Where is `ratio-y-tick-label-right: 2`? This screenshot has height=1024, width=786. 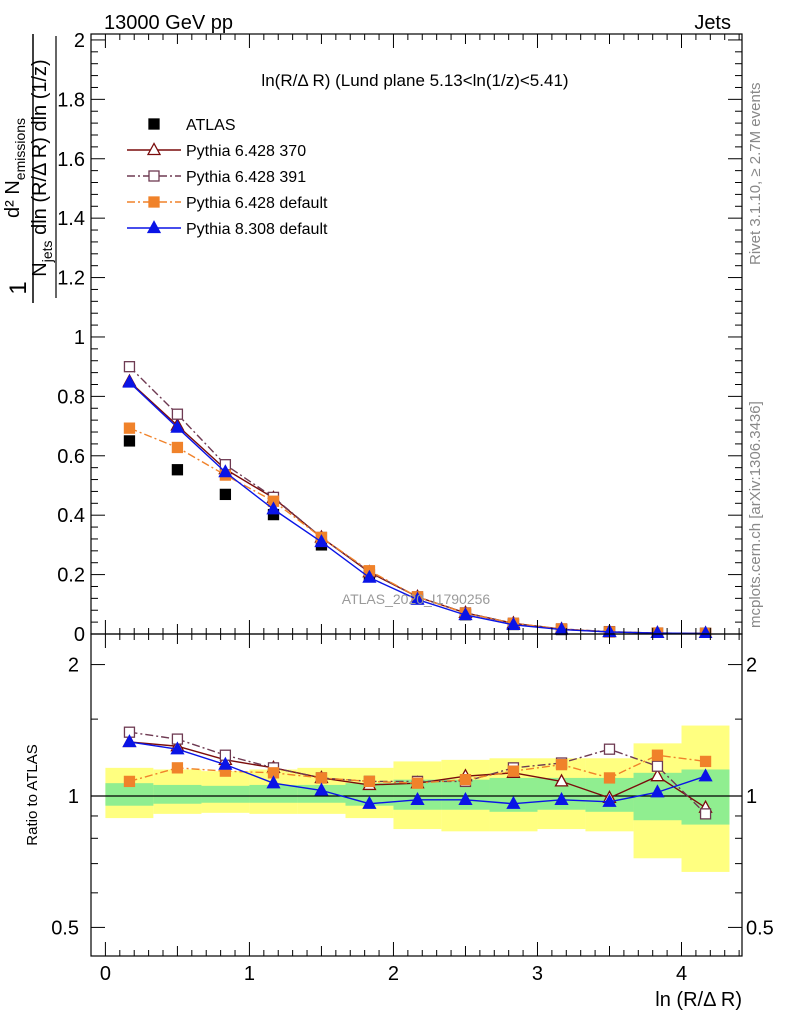
ratio-y-tick-label-right: 2 is located at coordinates (751, 666).